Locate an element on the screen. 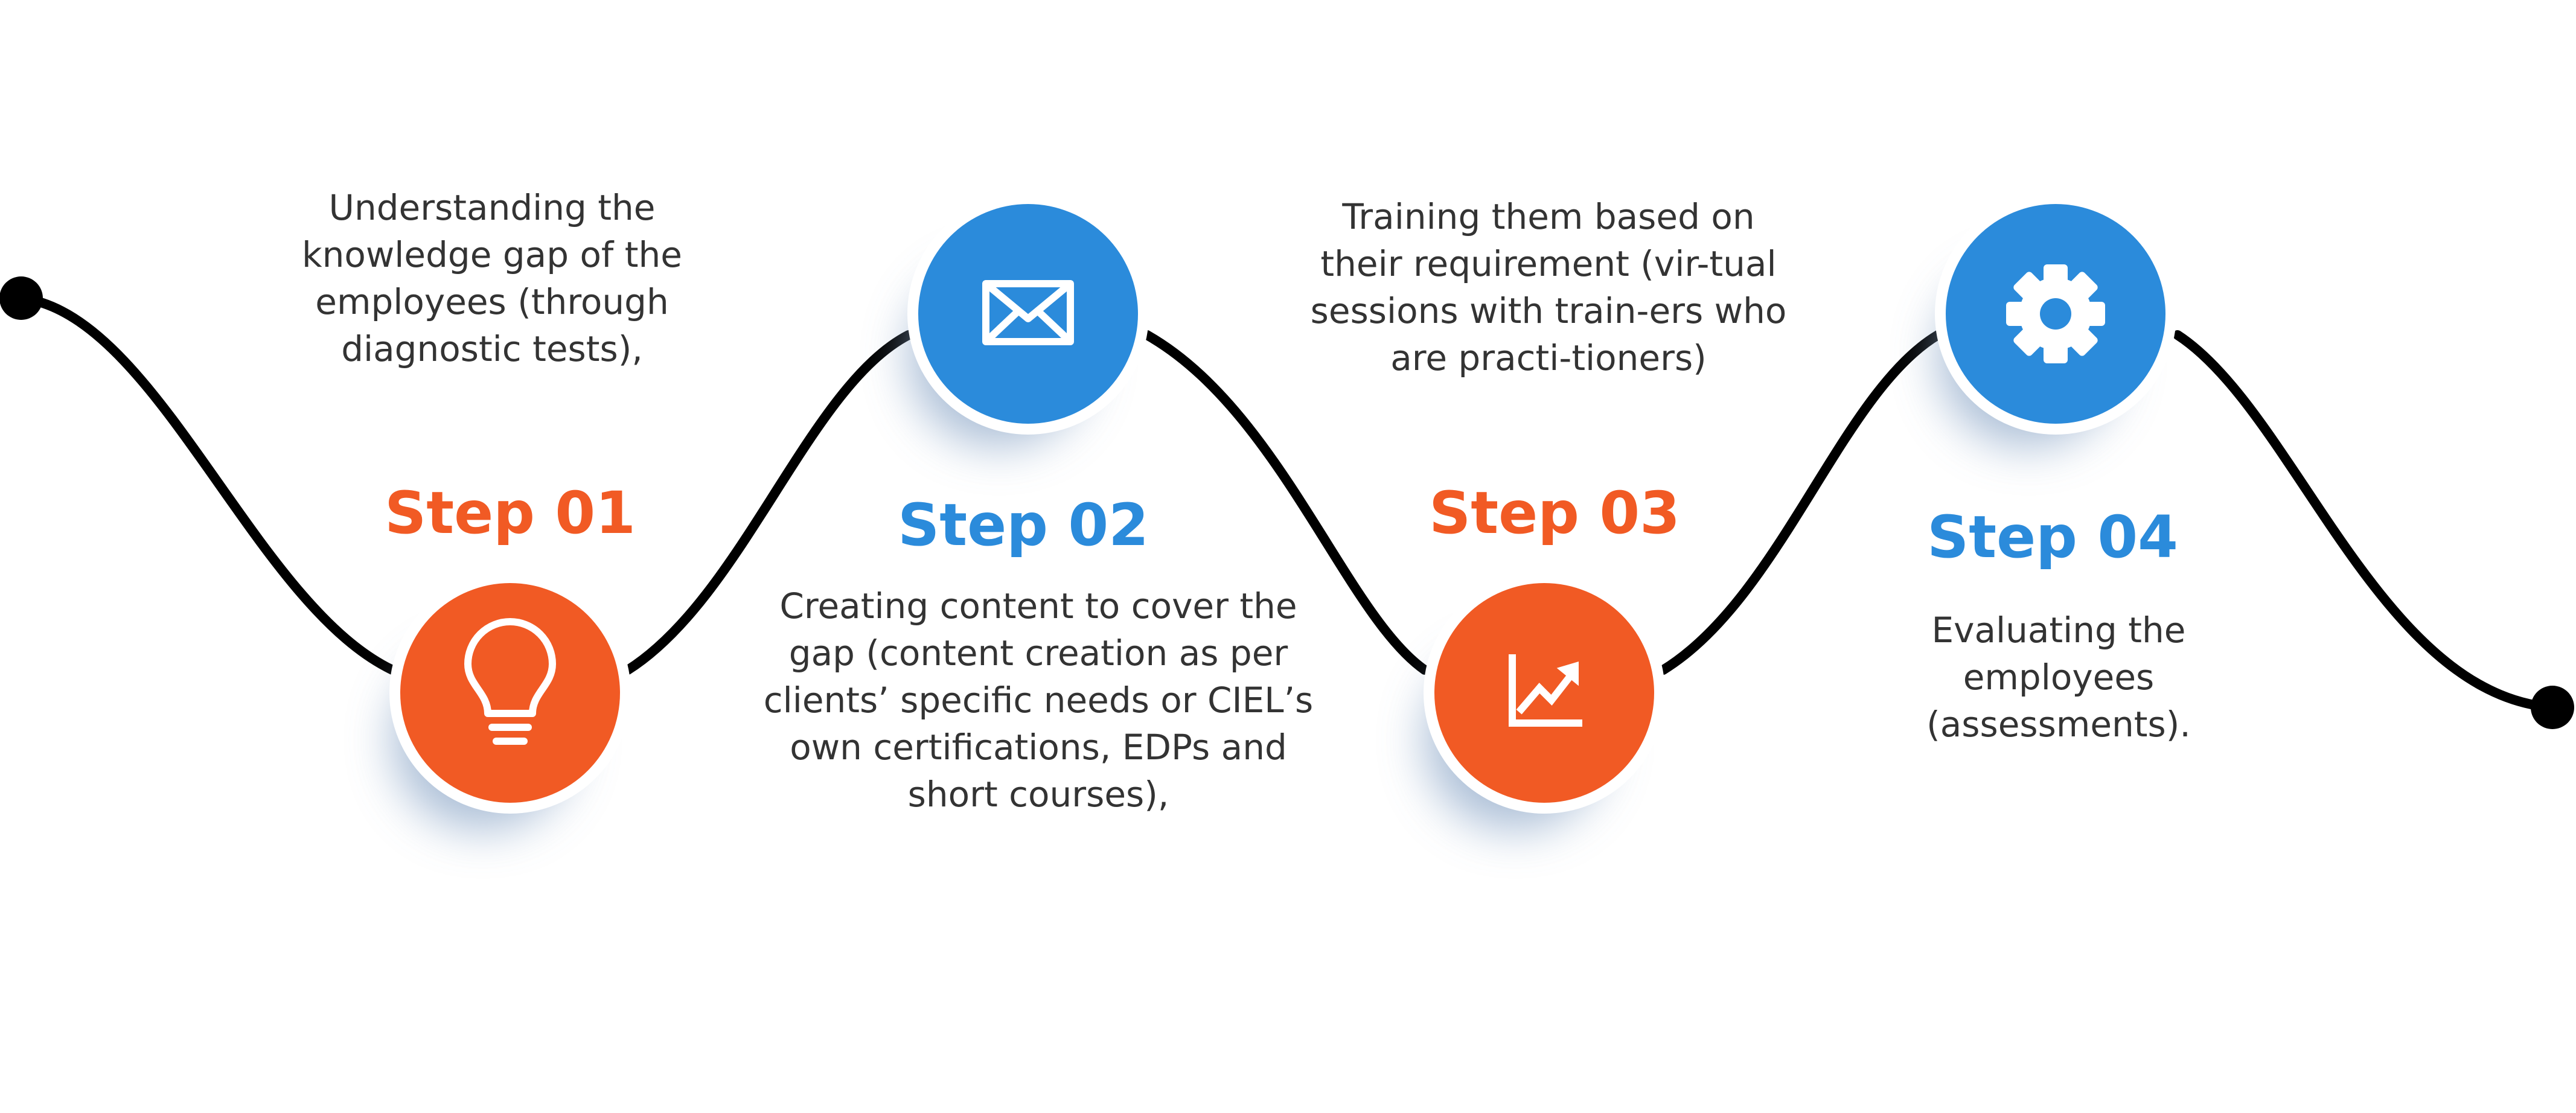 Image resolution: width=2576 pixels, height=1113 pixels. step-03-title: Step 03 is located at coordinates (1554, 513).